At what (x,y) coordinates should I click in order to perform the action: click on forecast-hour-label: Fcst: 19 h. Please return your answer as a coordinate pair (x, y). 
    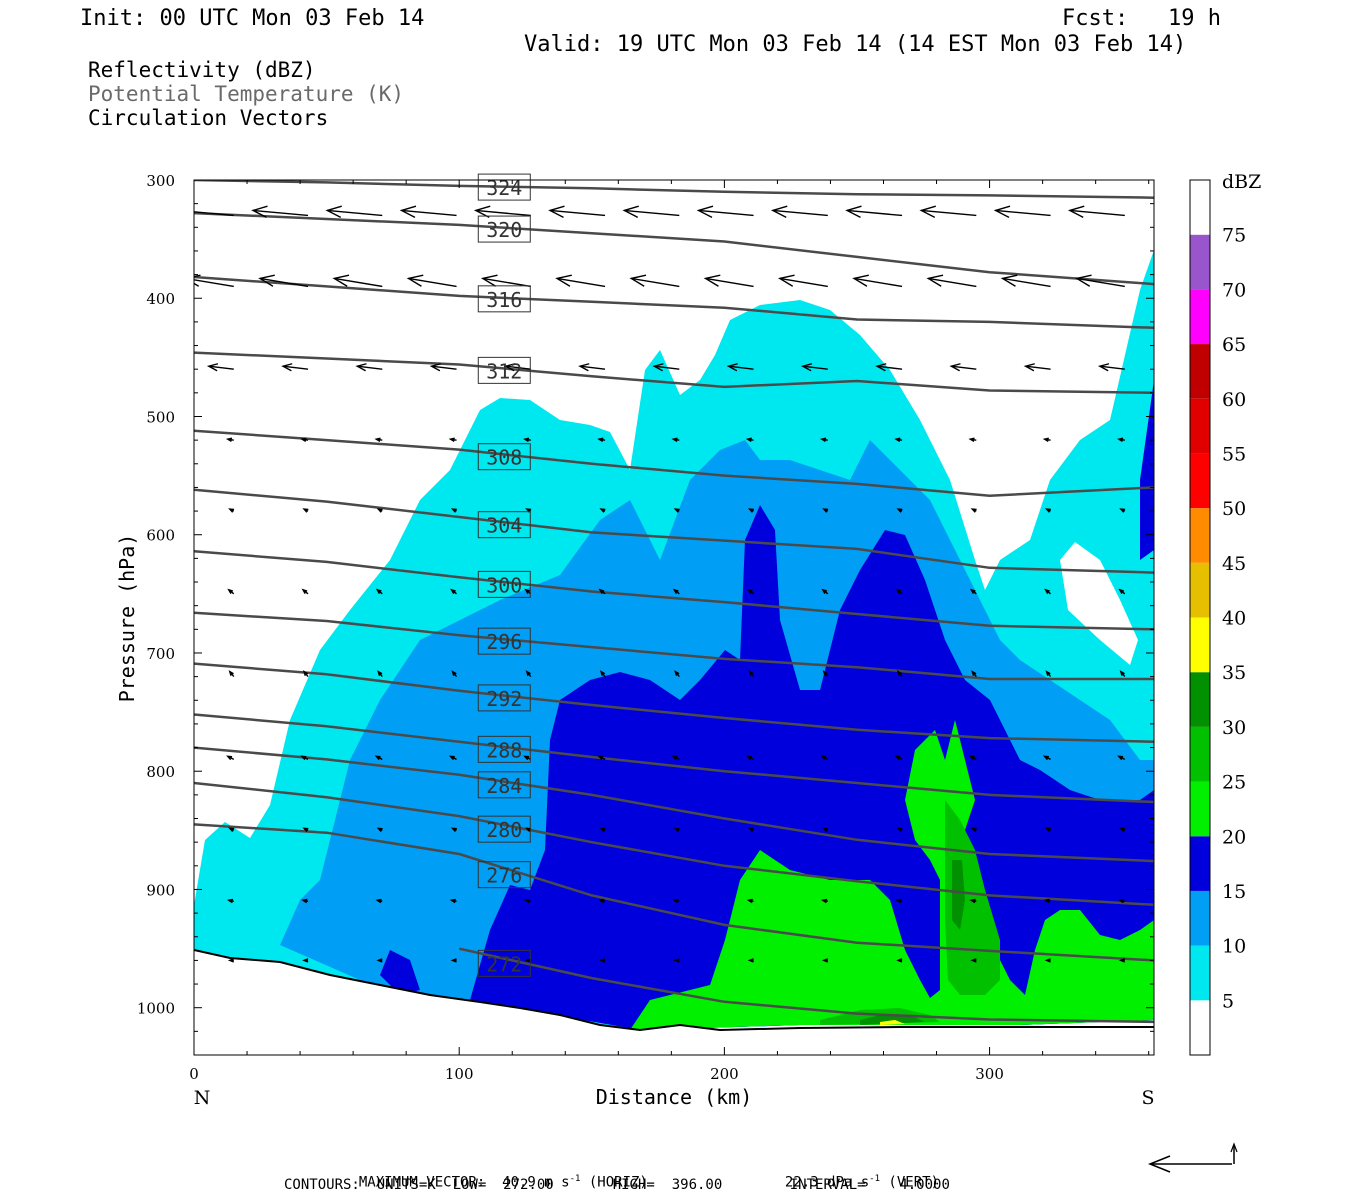
    Looking at the image, I should click on (1141, 18).